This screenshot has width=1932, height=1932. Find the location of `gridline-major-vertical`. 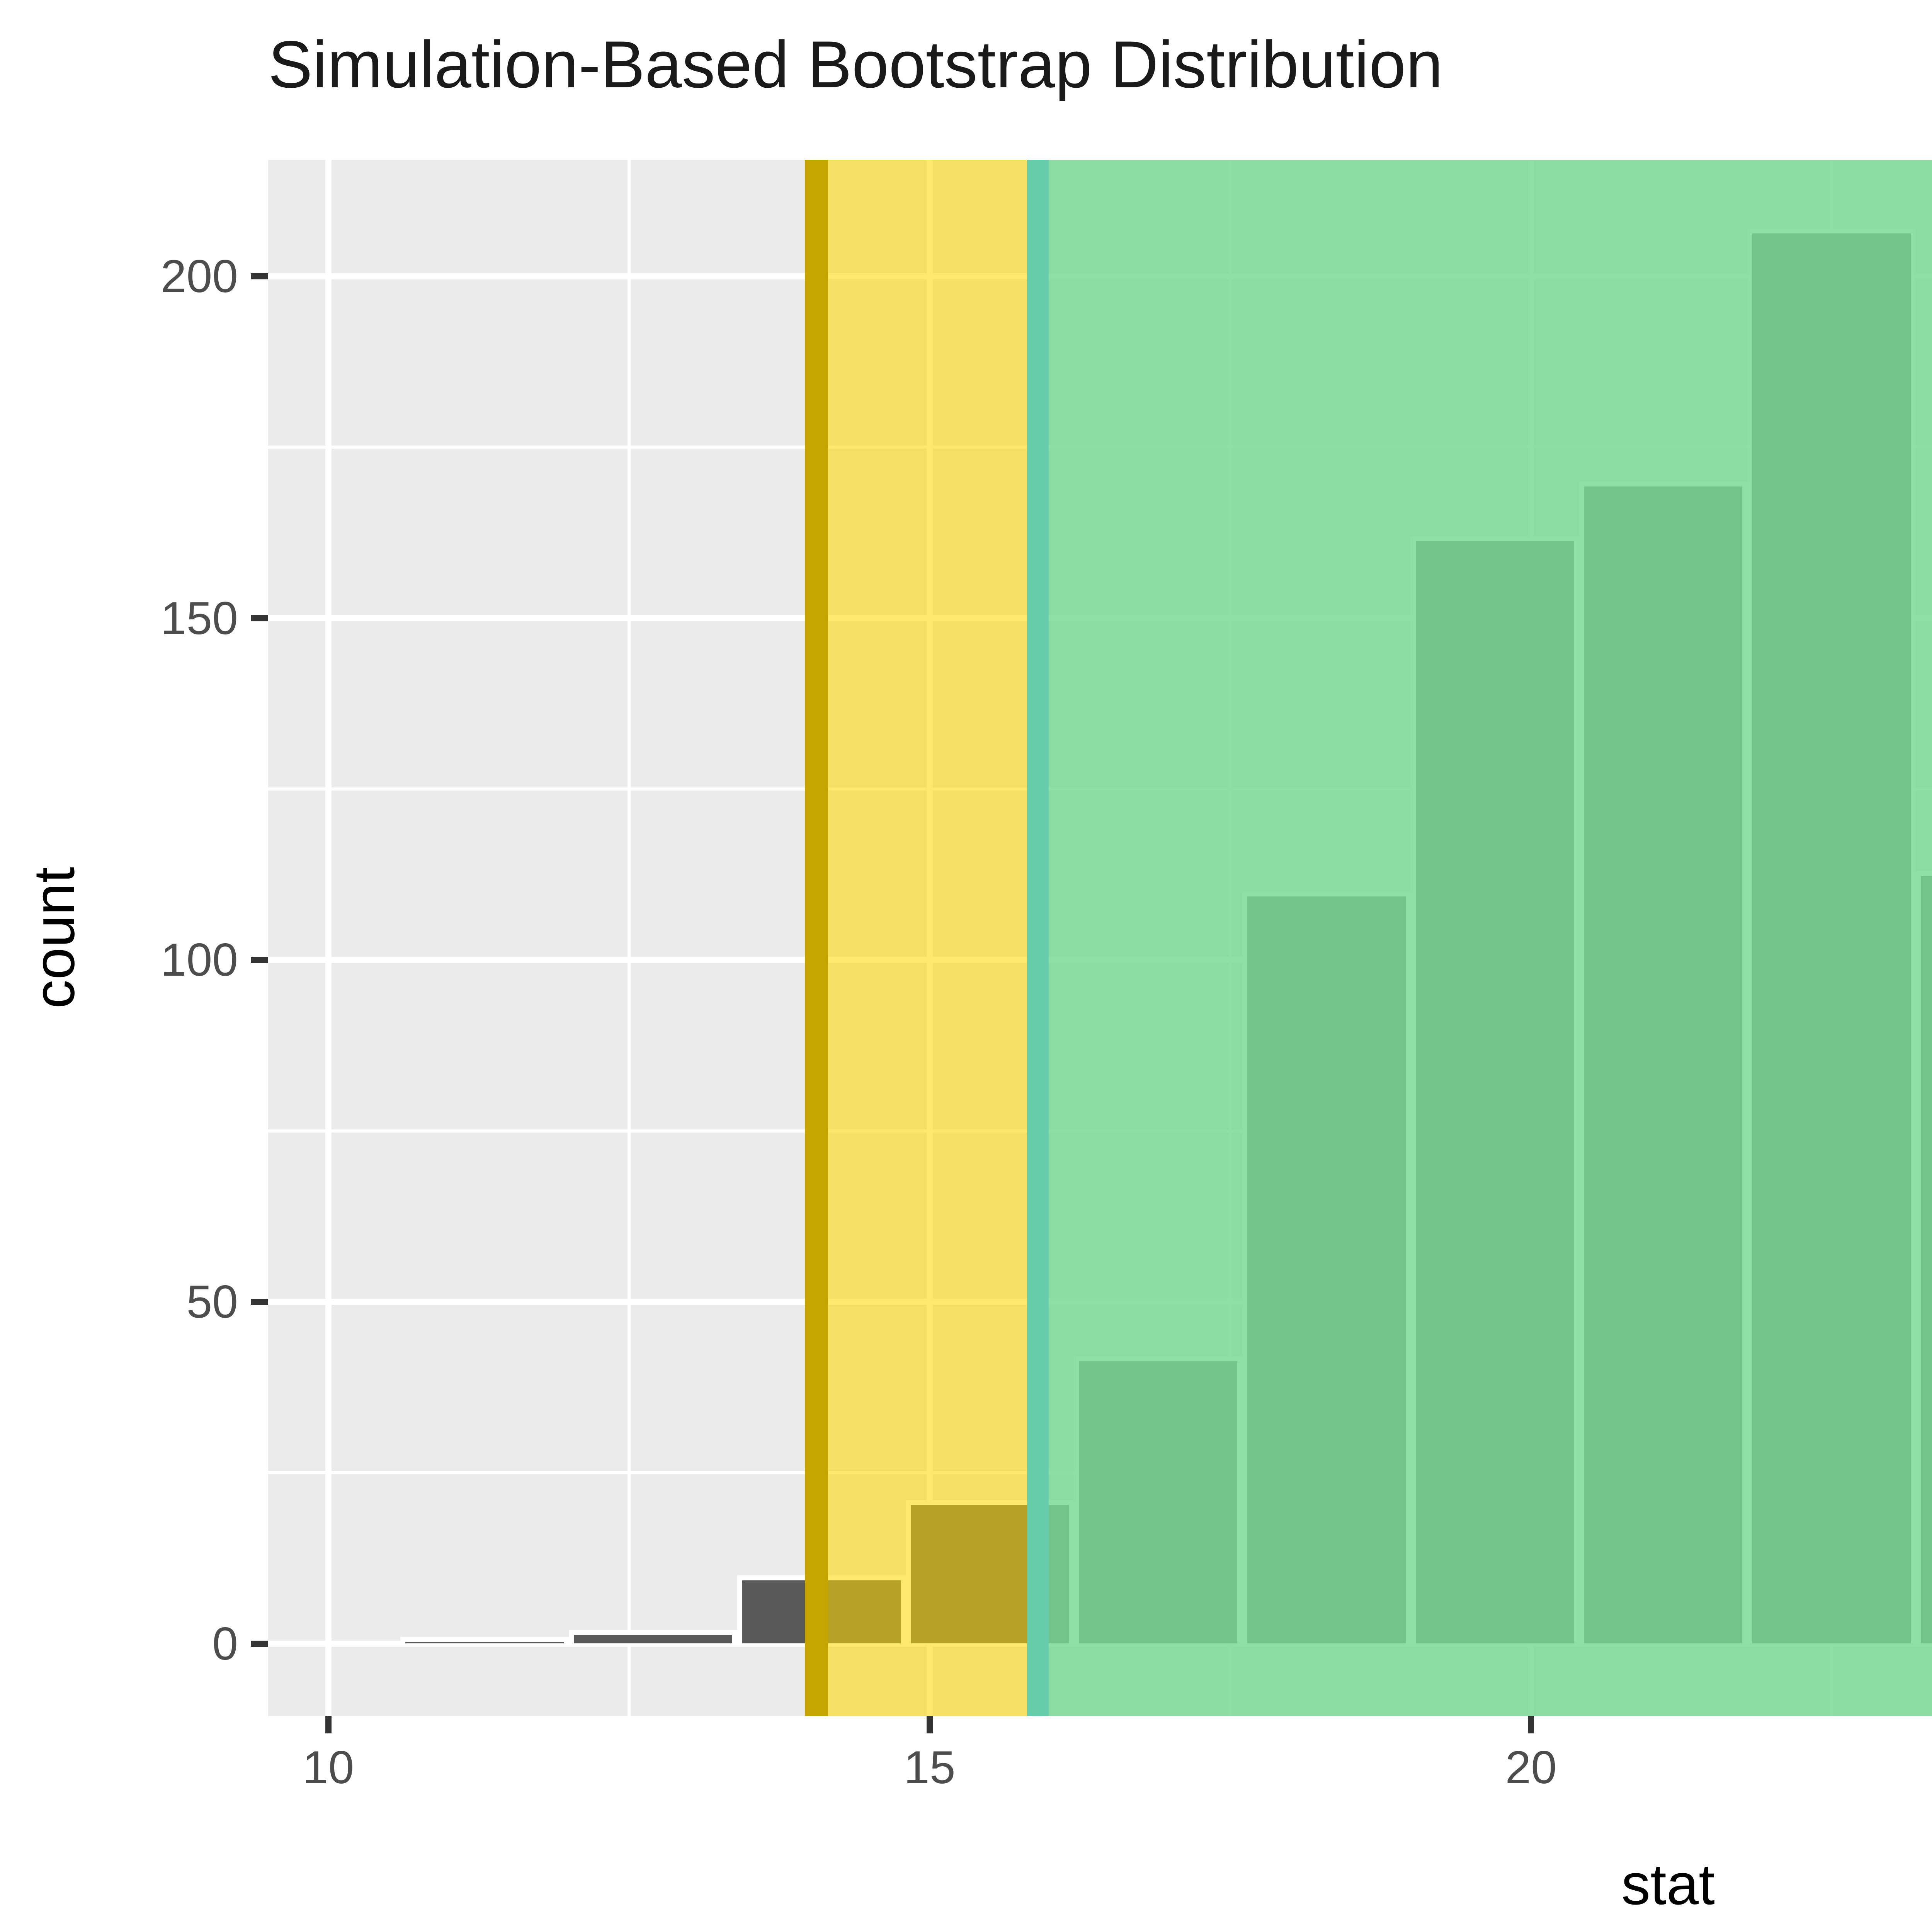

gridline-major-vertical is located at coordinates (328, 938).